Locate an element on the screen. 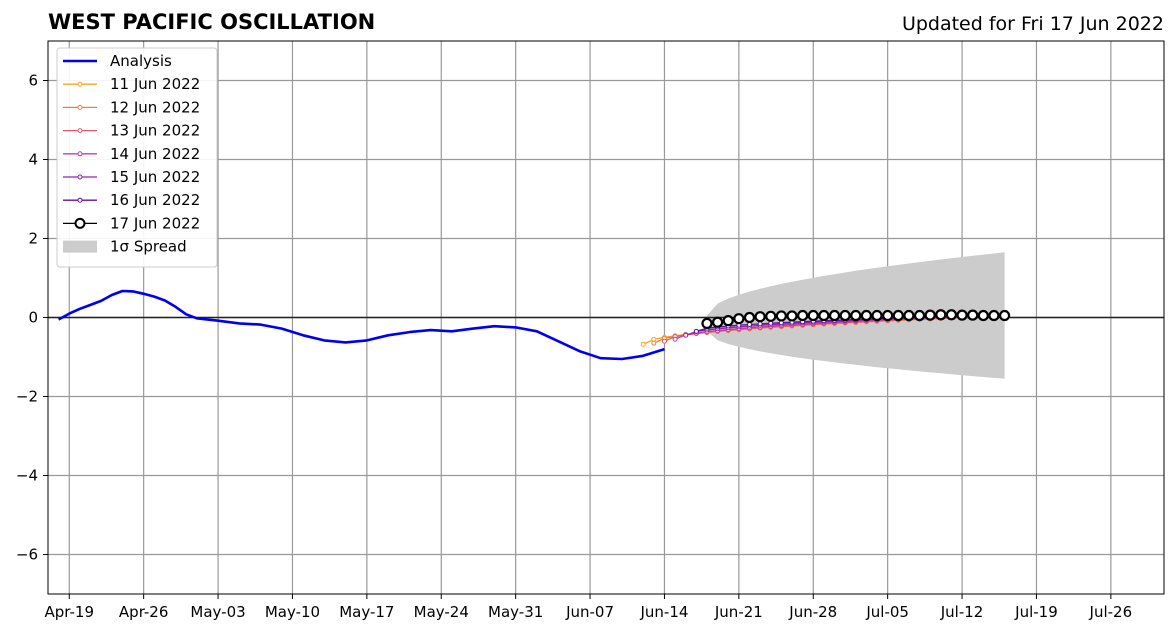  x-tick-label: May-03 is located at coordinates (217, 612).